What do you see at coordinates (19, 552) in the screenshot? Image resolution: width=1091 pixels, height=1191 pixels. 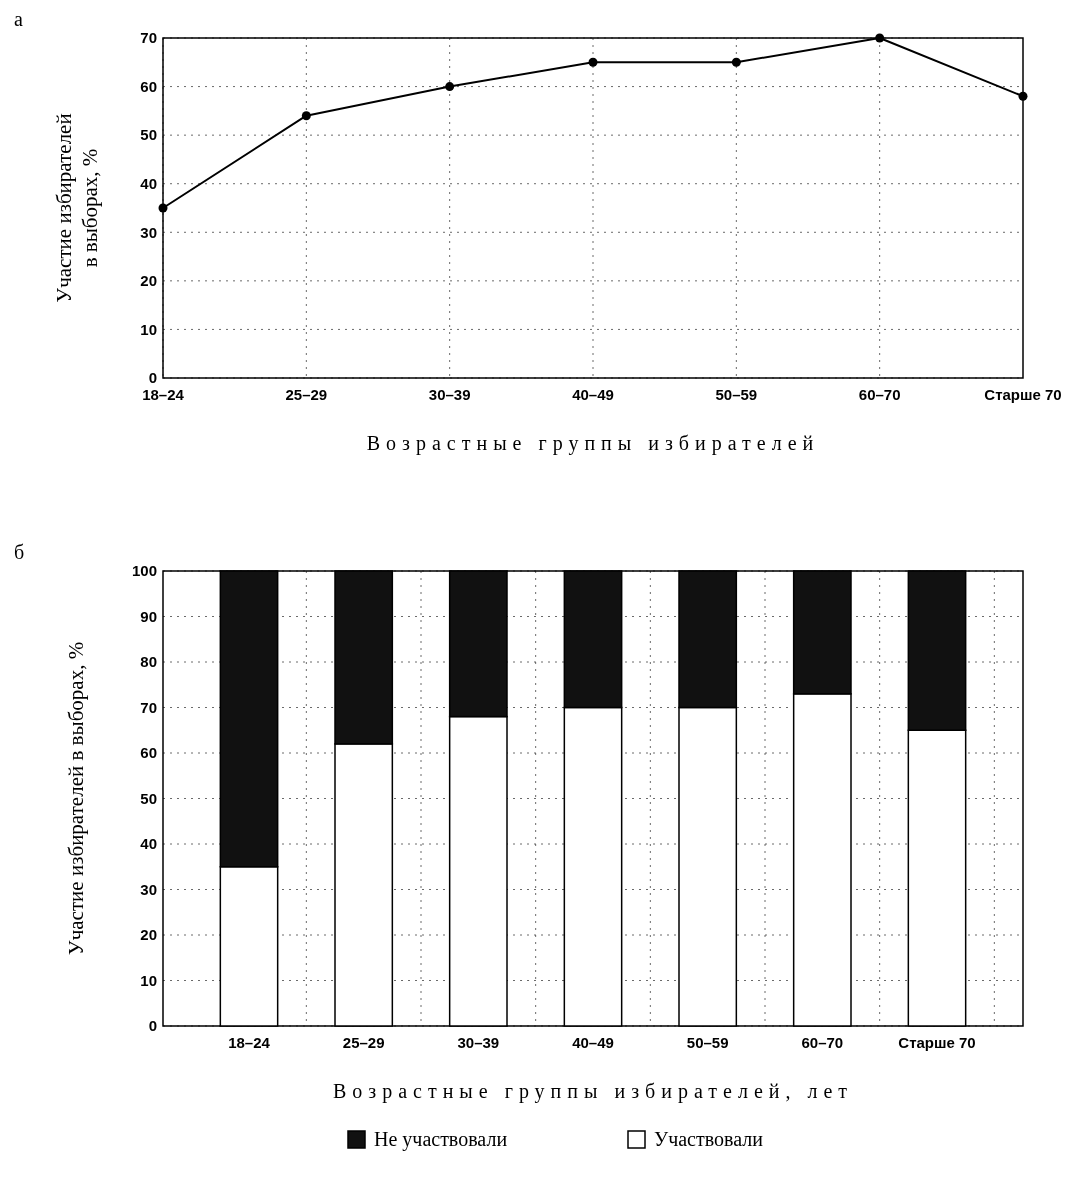 I see `chart-title: б` at bounding box center [19, 552].